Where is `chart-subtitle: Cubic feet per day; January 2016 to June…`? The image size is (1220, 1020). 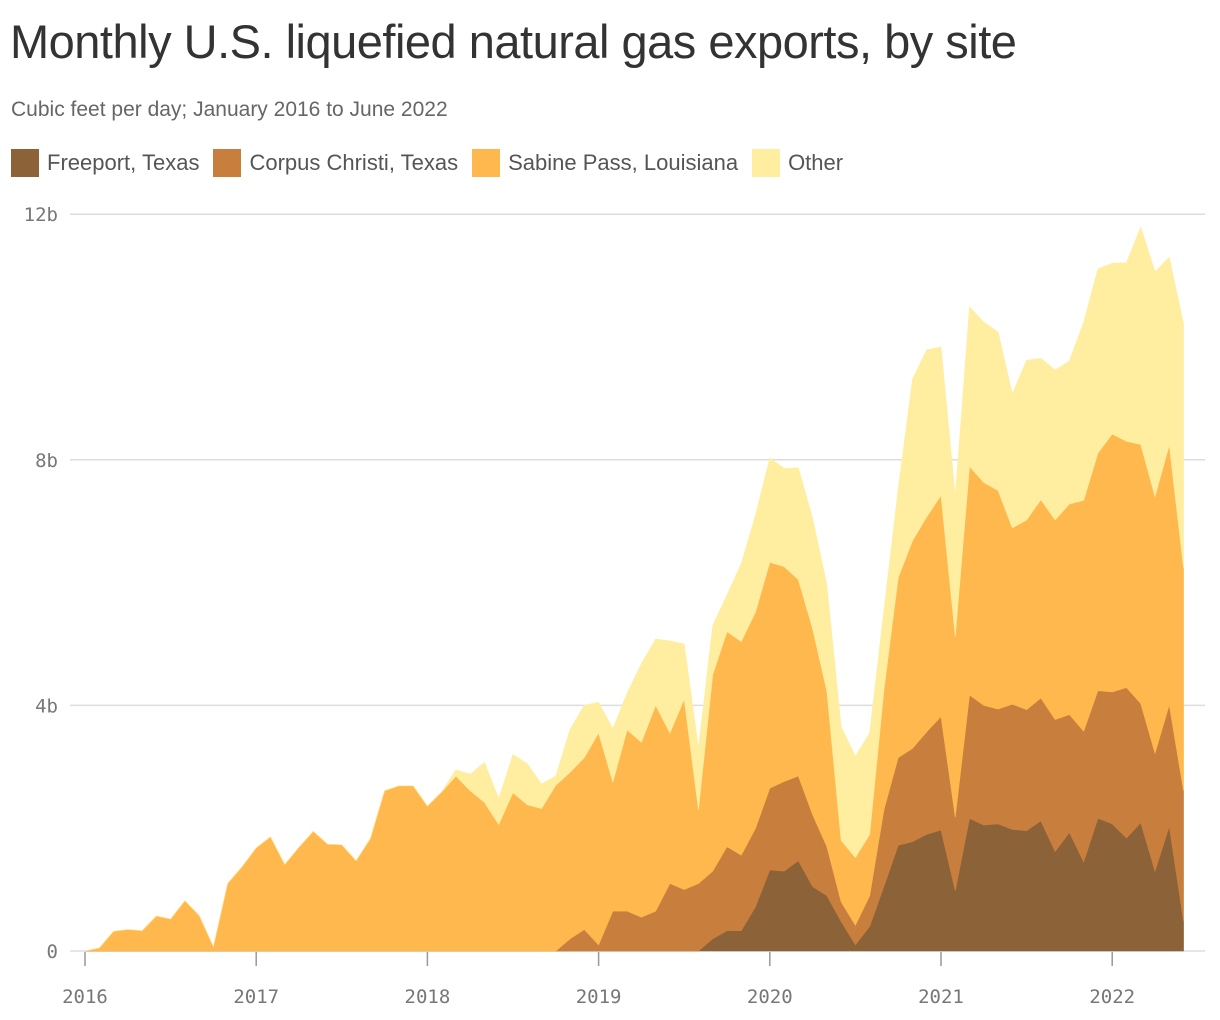 chart-subtitle: Cubic feet per day; January 2016 to June… is located at coordinates (229, 109).